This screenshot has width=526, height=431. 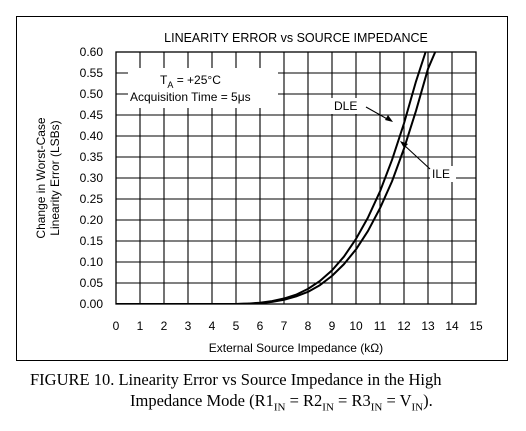 I want to click on x-tick-label: 11, so click(x=380, y=326).